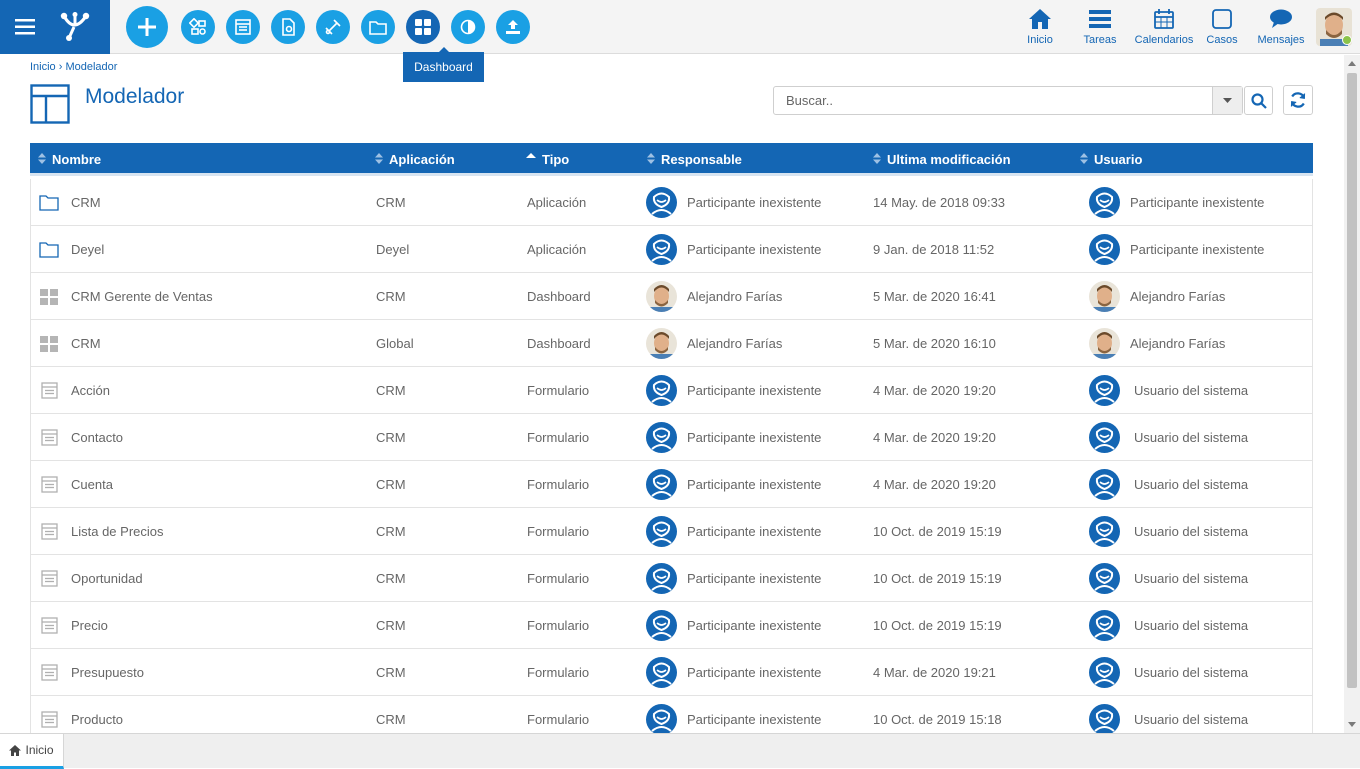 The height and width of the screenshot is (769, 1360). I want to click on breadcrumb: Inicio › Modelador, so click(74, 67).